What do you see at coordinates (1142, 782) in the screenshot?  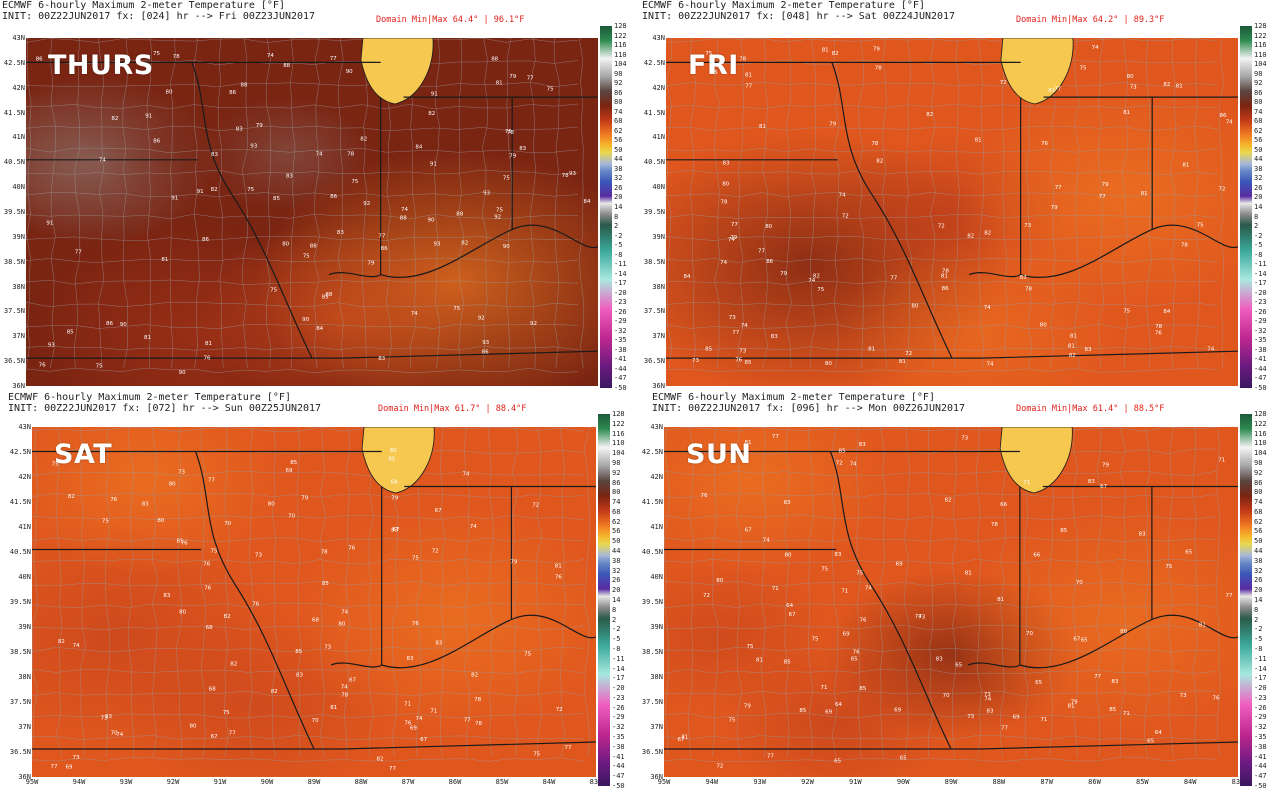 I see `lon-label: 85W` at bounding box center [1142, 782].